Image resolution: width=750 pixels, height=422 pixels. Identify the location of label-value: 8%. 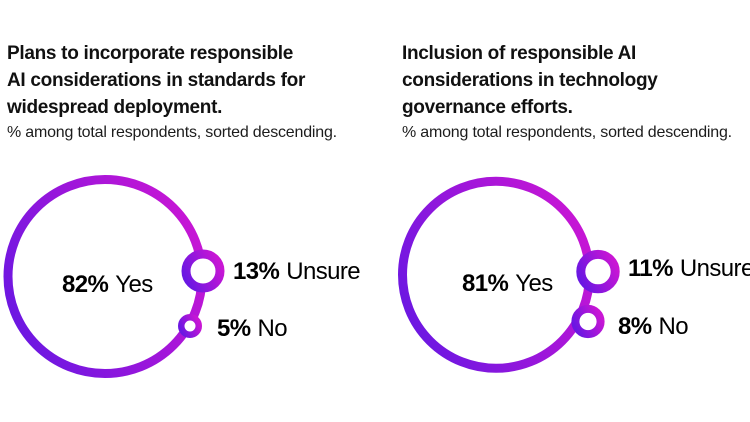
(635, 326).